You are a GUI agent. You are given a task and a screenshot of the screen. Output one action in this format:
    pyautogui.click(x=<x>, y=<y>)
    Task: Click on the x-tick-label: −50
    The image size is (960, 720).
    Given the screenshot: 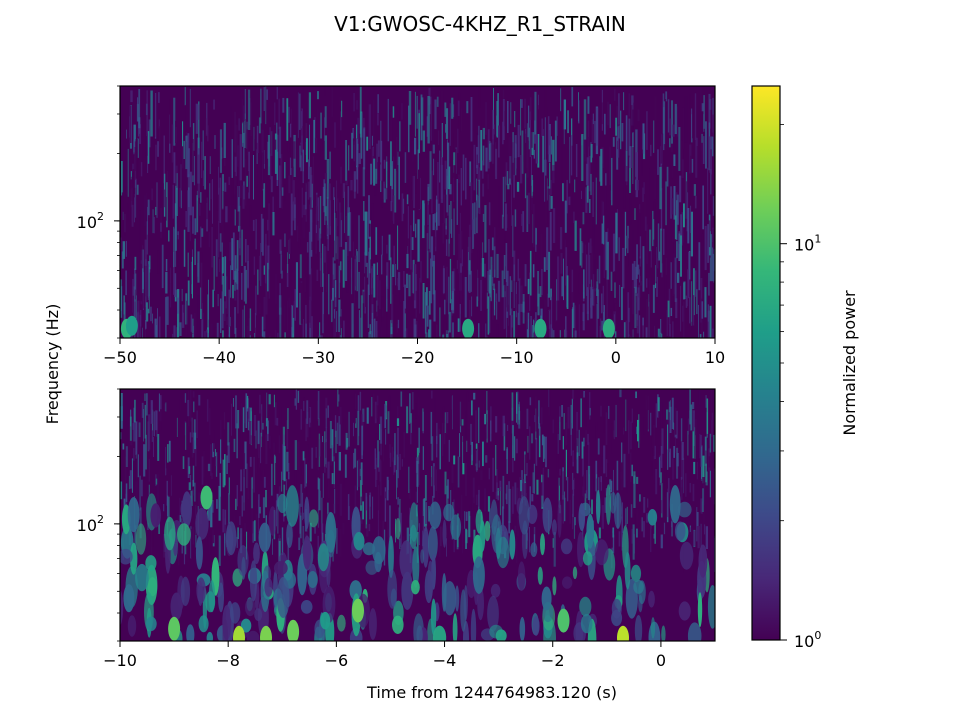 What is the action you would take?
    pyautogui.click(x=120, y=357)
    